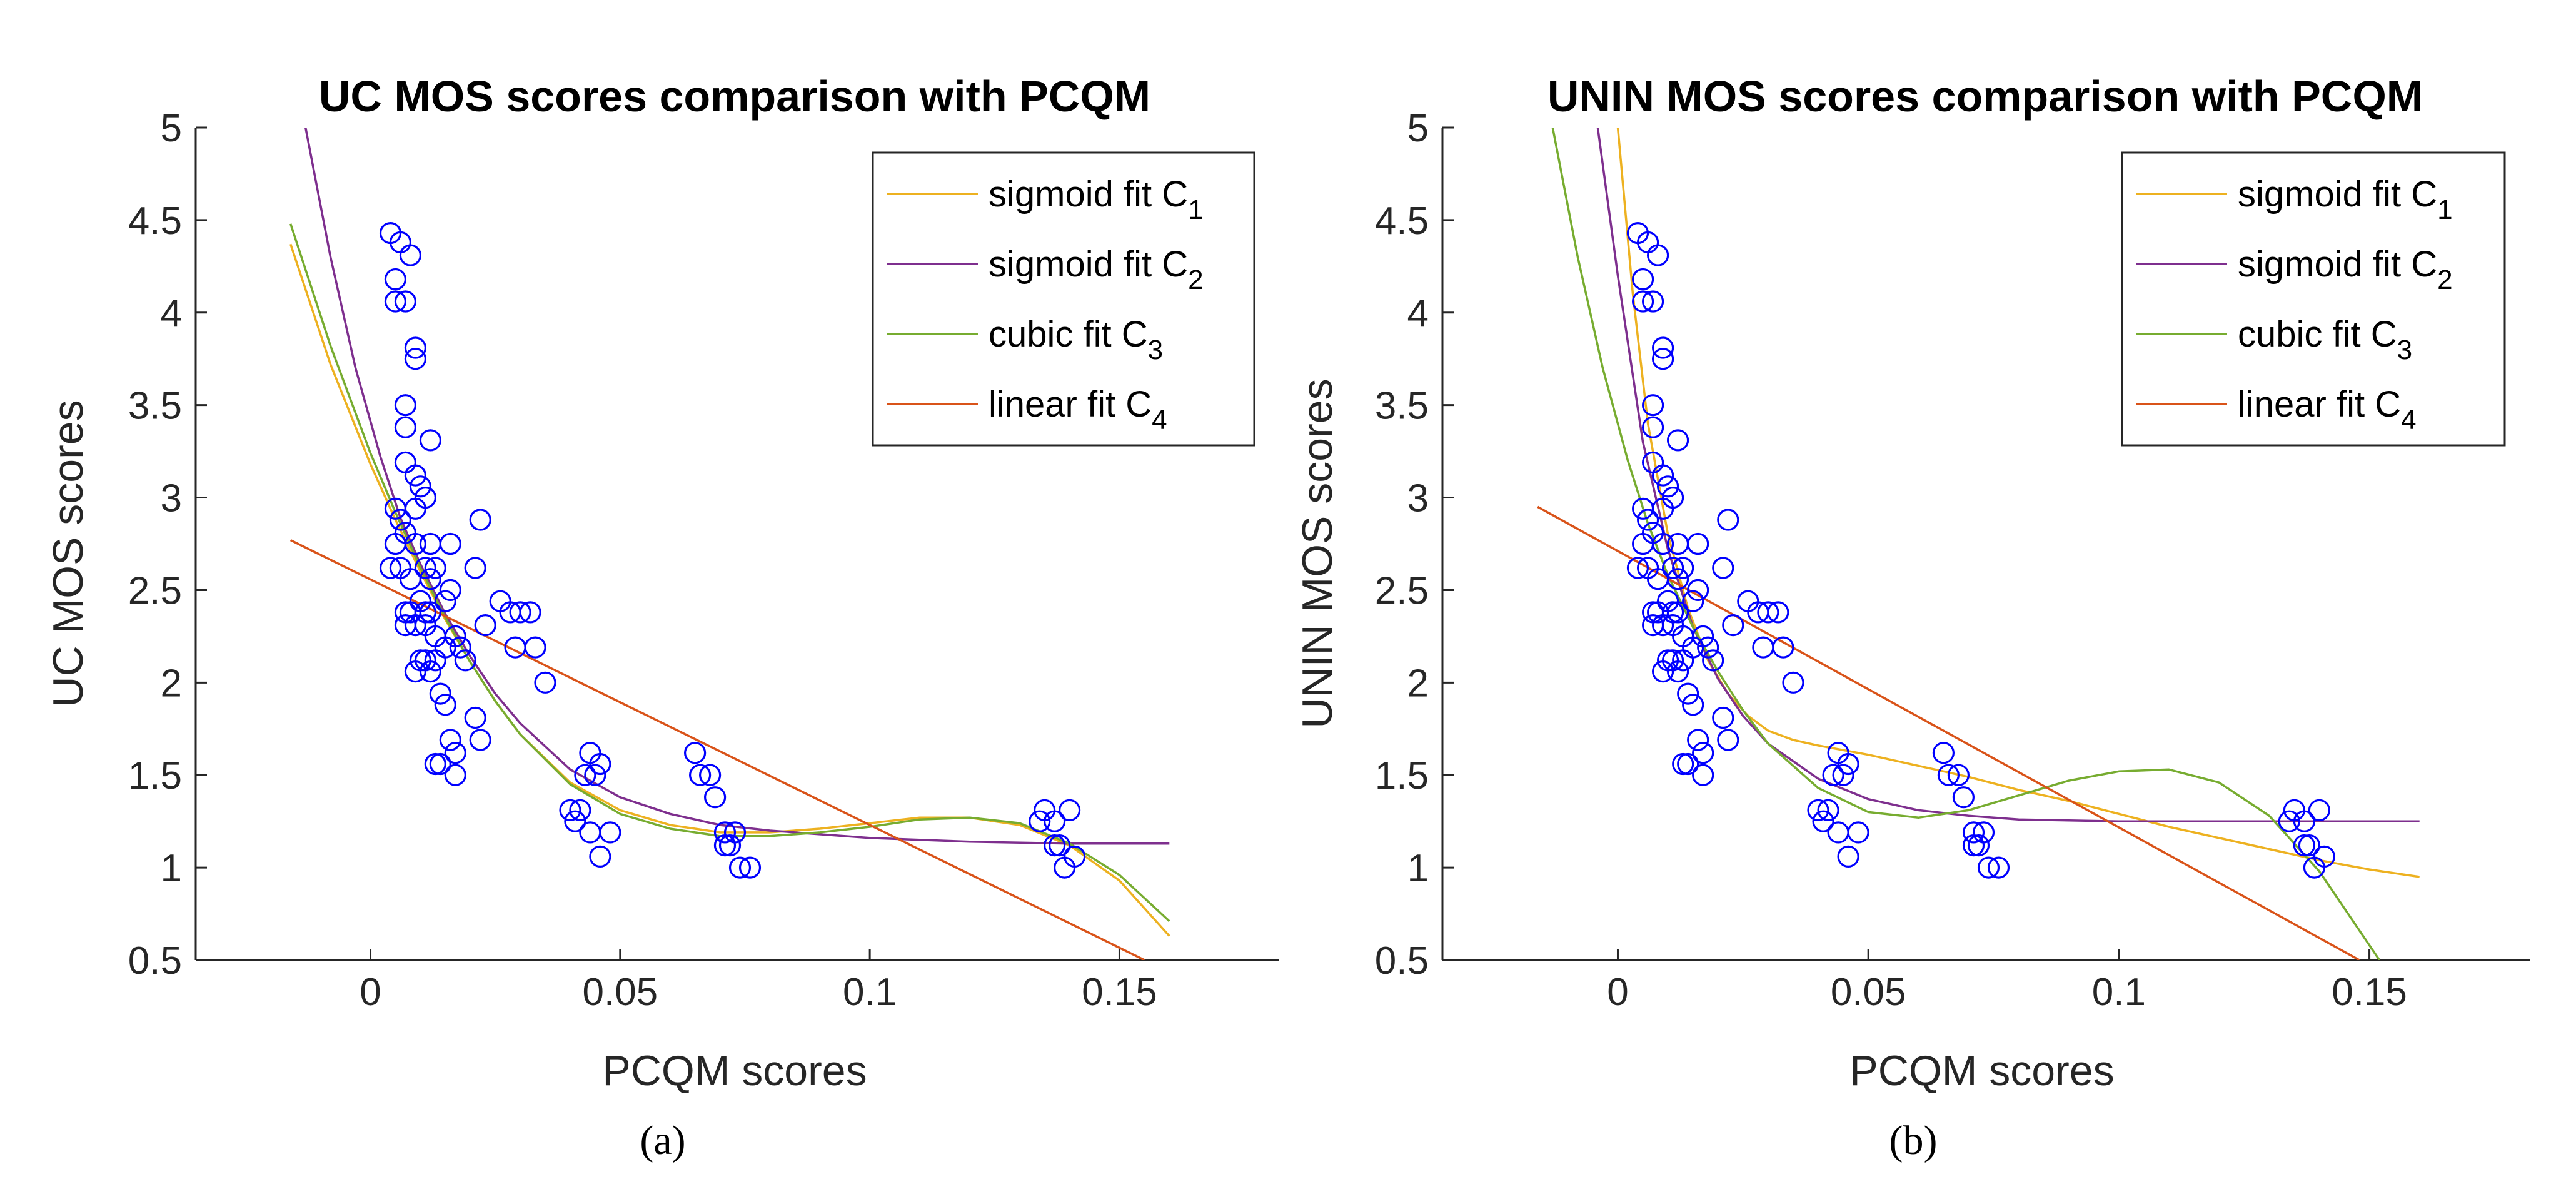  I want to click on x-axis-label: PCQM scores, so click(734, 1071).